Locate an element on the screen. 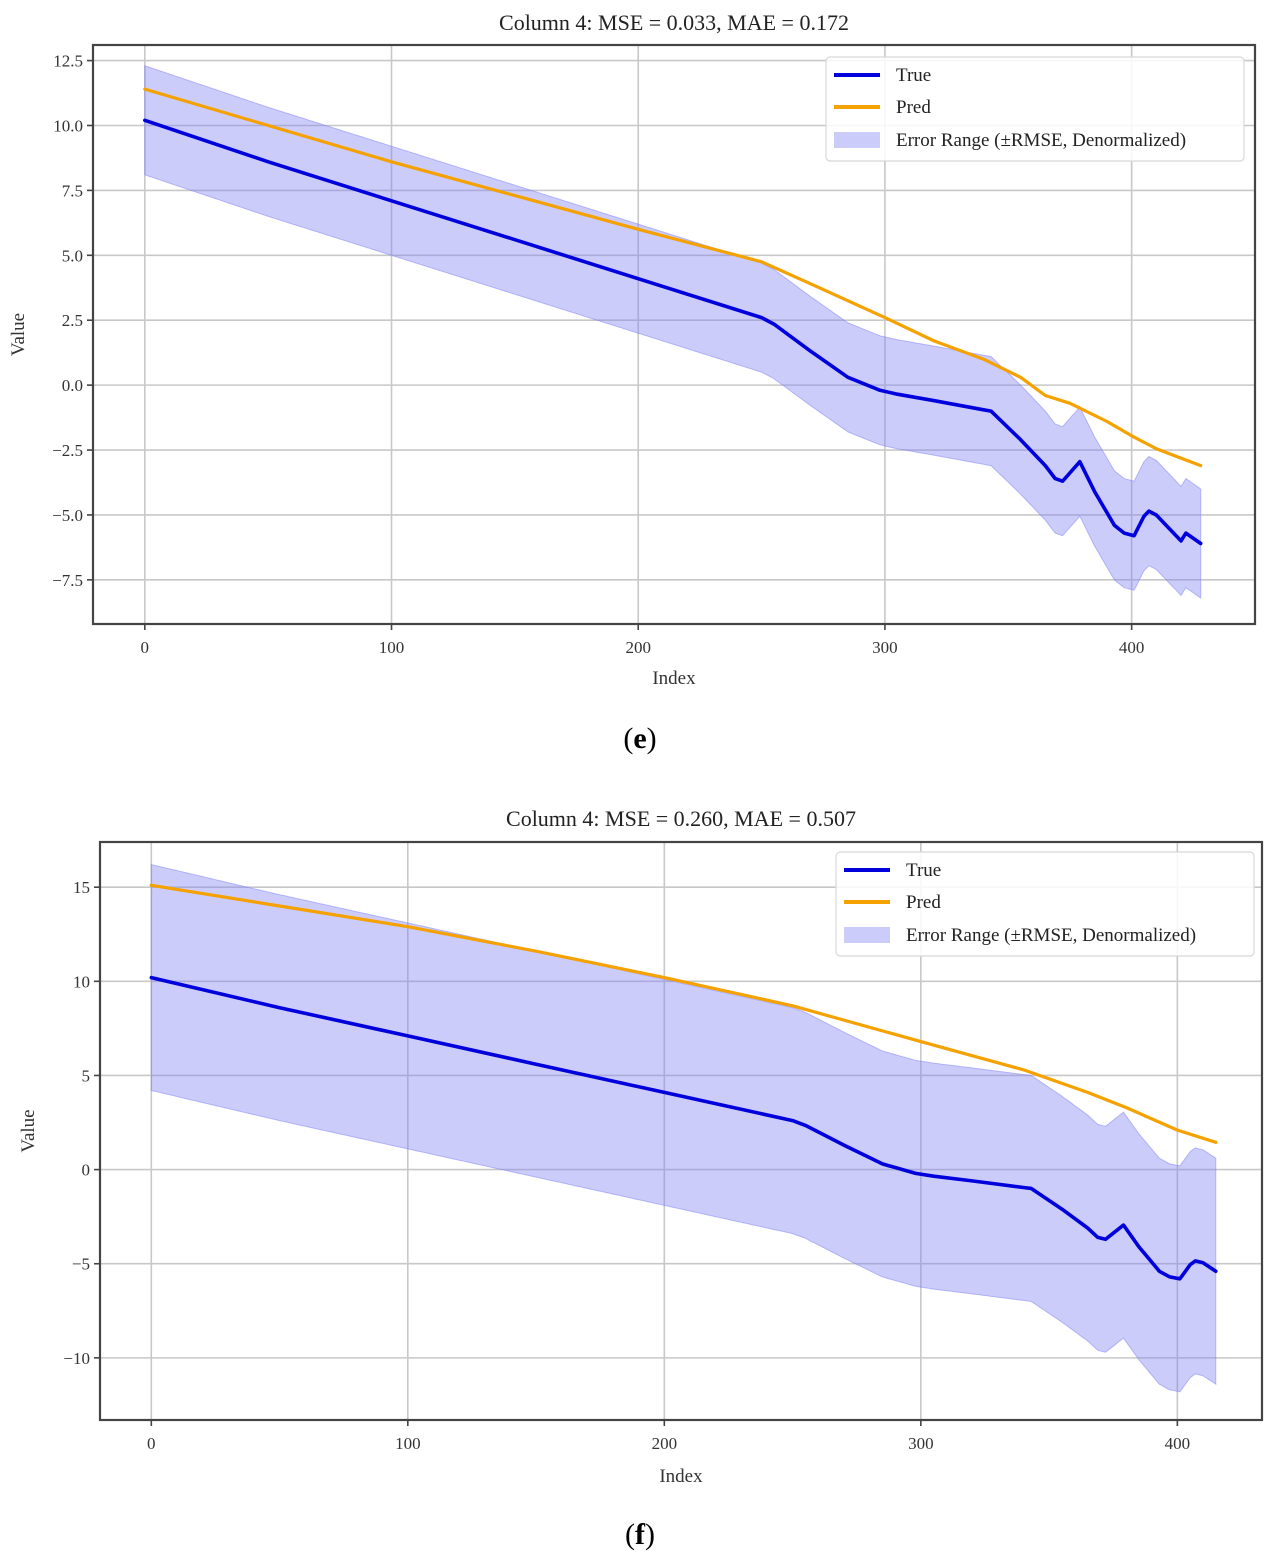 This screenshot has height=1556, width=1280. y-tick-label: 5.0 is located at coordinates (72, 255).